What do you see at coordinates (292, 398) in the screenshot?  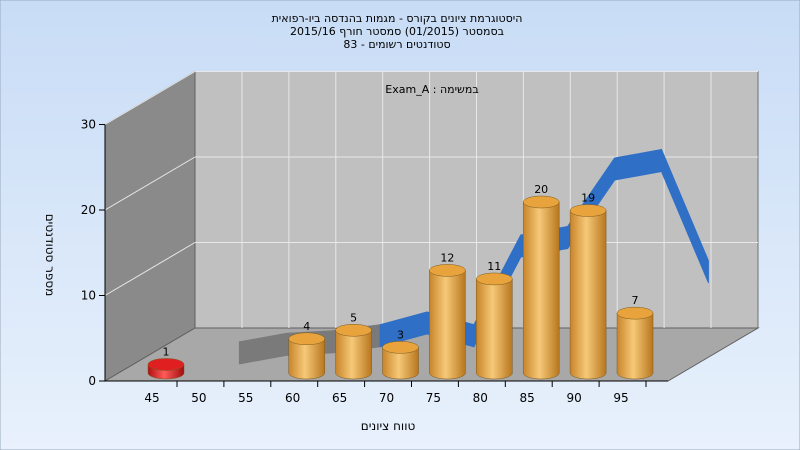 I see `x-tick-label: 60` at bounding box center [292, 398].